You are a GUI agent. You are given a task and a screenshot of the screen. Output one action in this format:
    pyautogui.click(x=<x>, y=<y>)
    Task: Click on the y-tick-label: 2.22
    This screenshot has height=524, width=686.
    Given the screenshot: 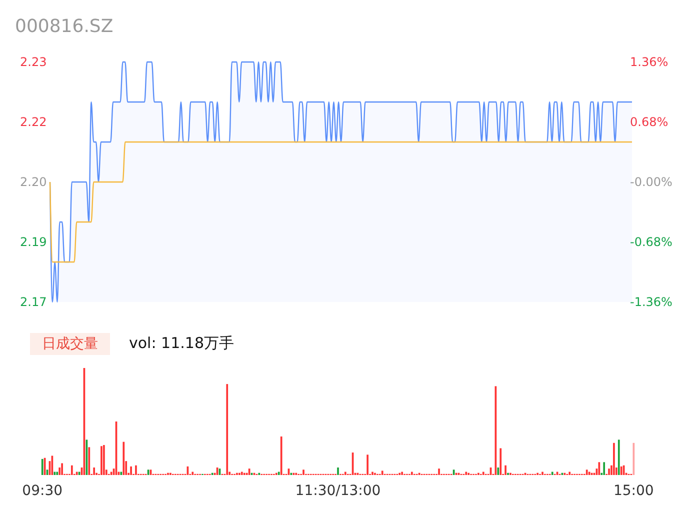 What is the action you would take?
    pyautogui.click(x=33, y=122)
    